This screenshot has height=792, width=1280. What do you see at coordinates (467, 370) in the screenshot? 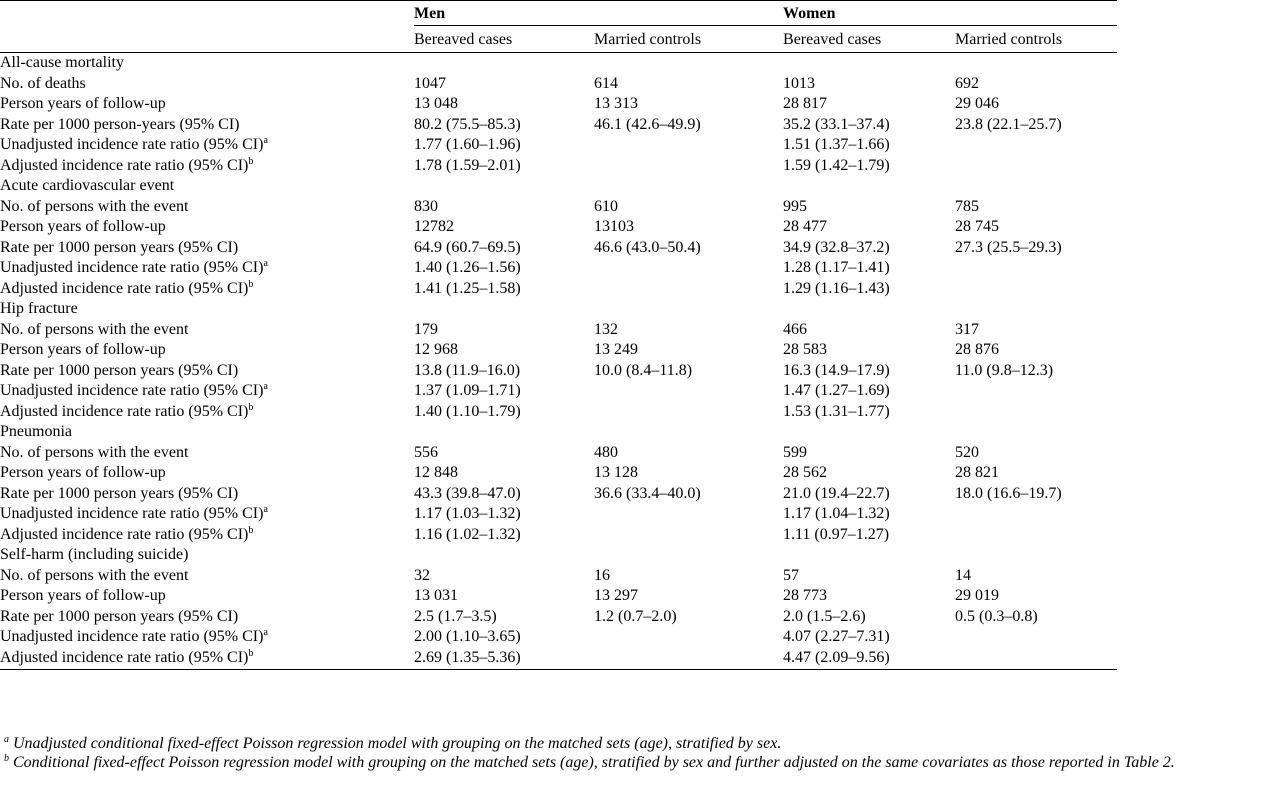
I see `table-cell: 13.8 (11.9–16.0)` at bounding box center [467, 370].